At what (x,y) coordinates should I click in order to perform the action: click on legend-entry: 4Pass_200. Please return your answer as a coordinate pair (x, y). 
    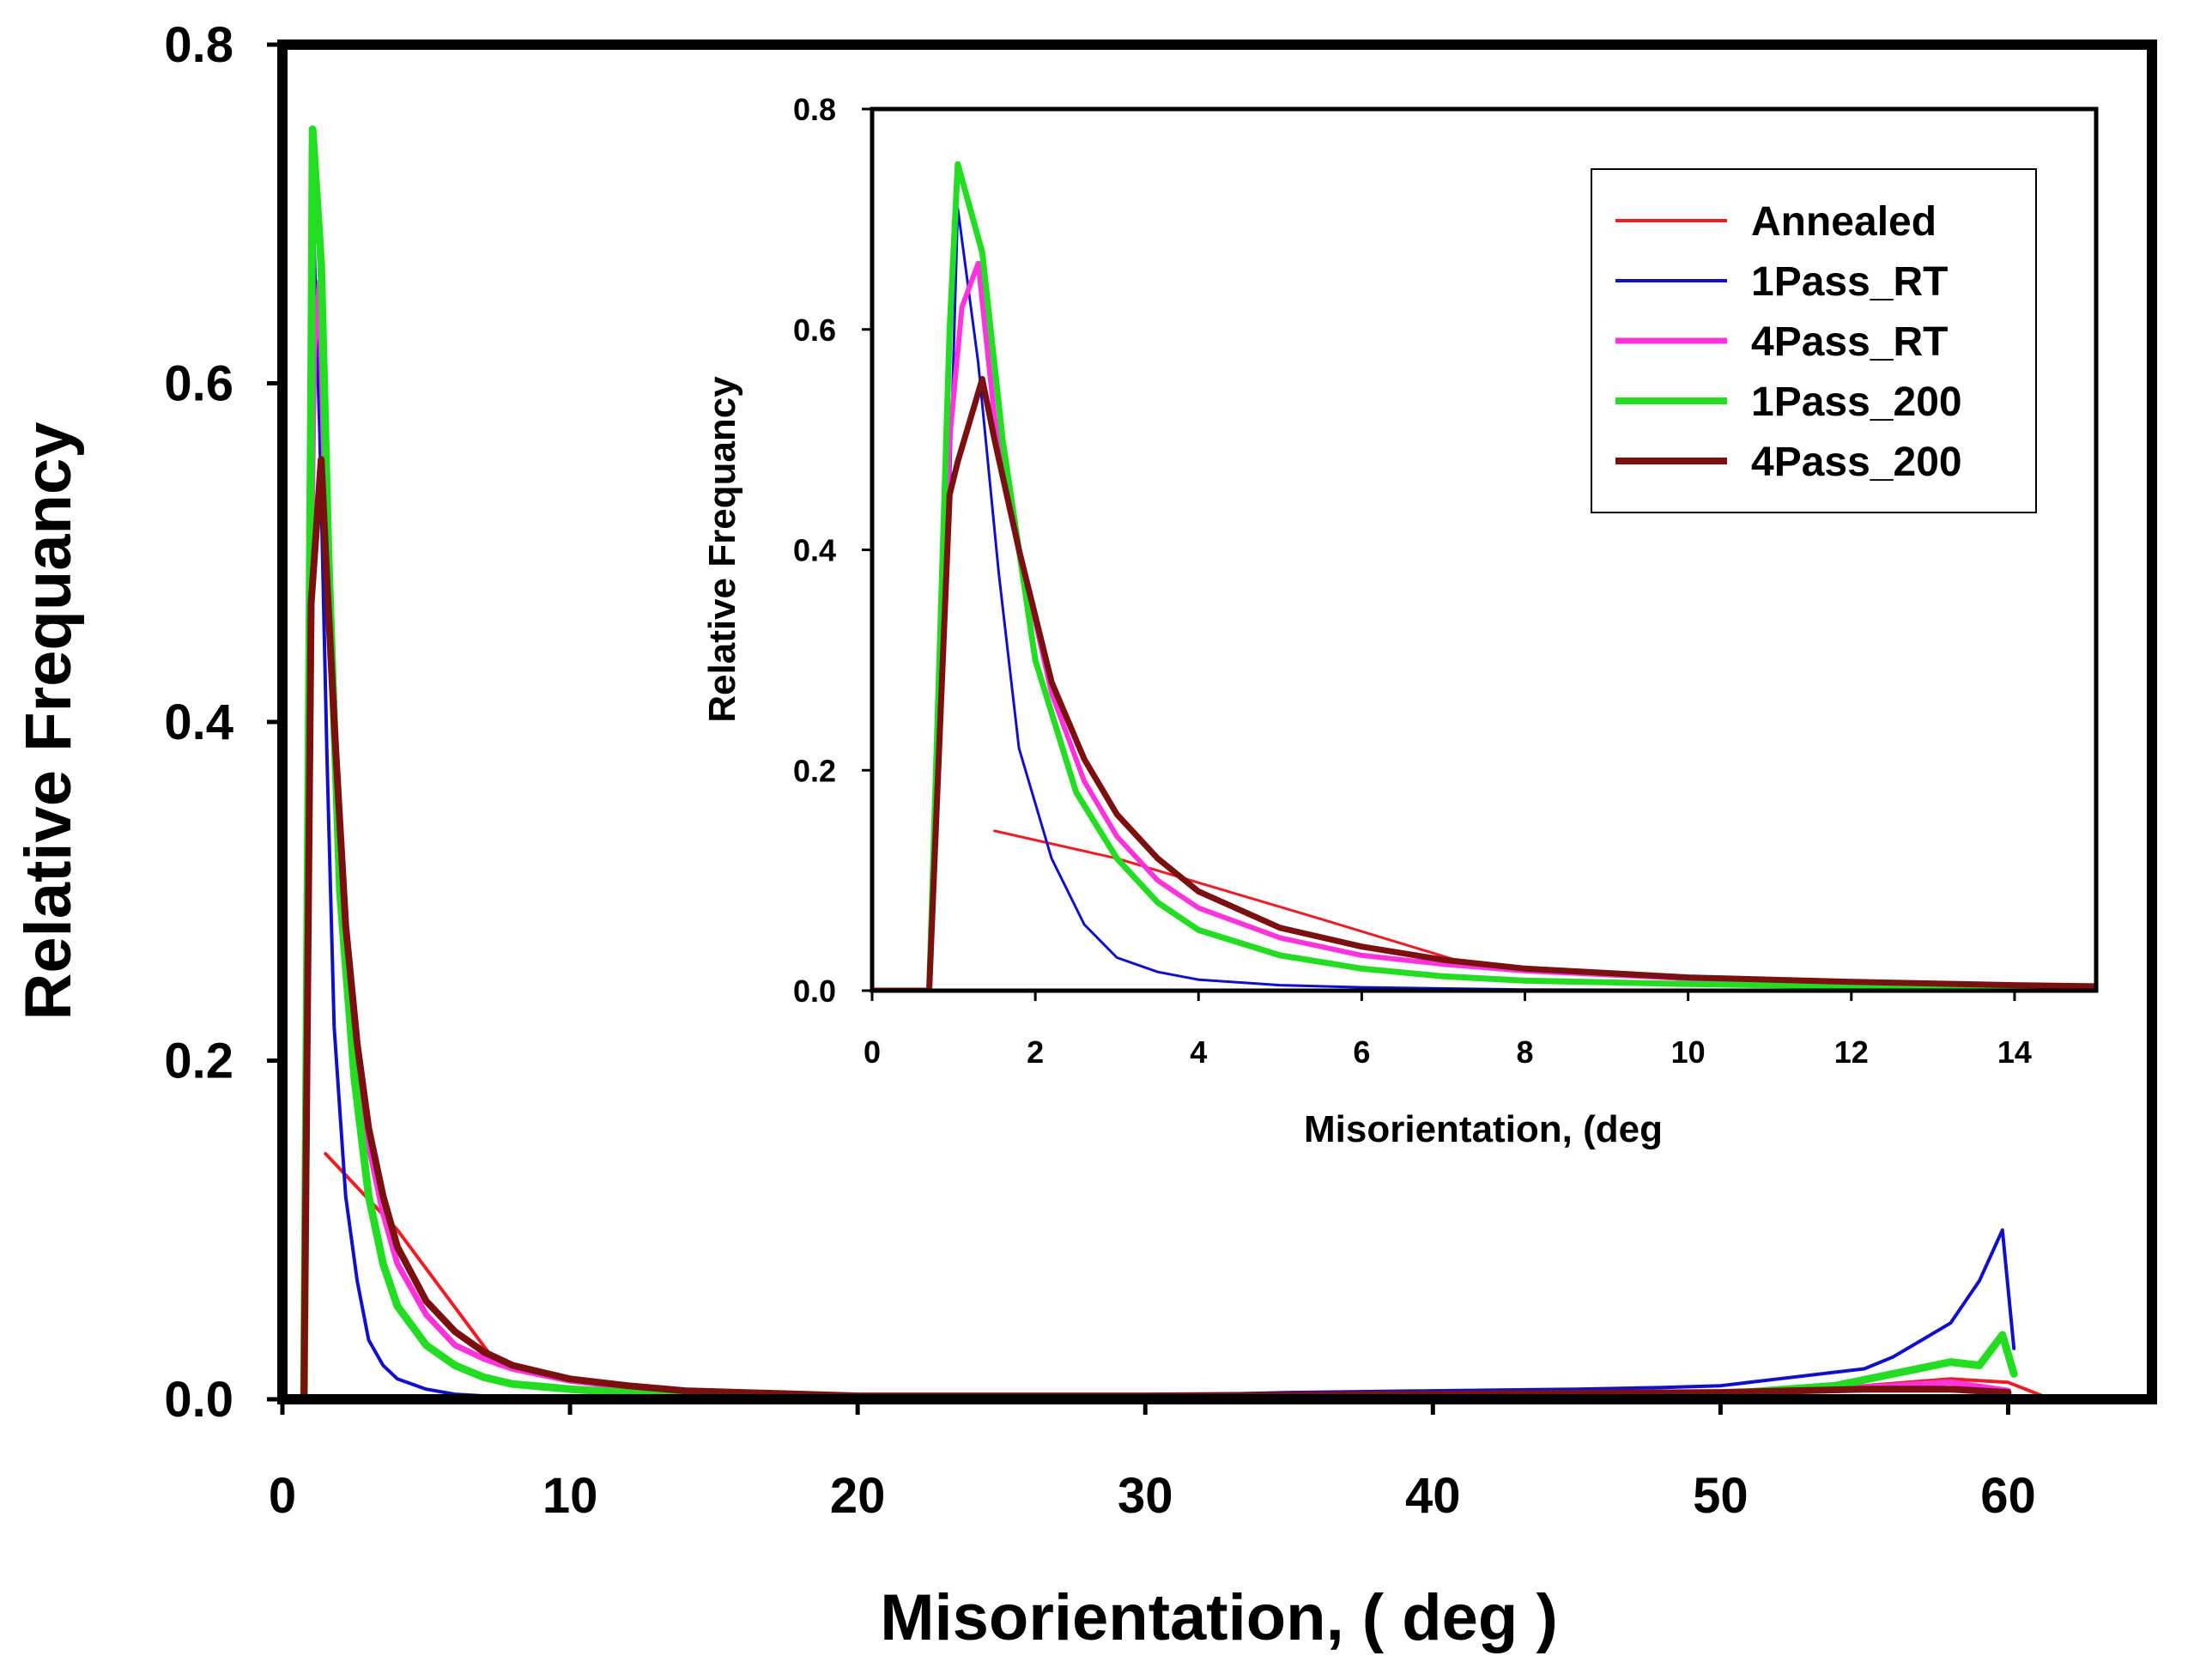
    Looking at the image, I should click on (1789, 462).